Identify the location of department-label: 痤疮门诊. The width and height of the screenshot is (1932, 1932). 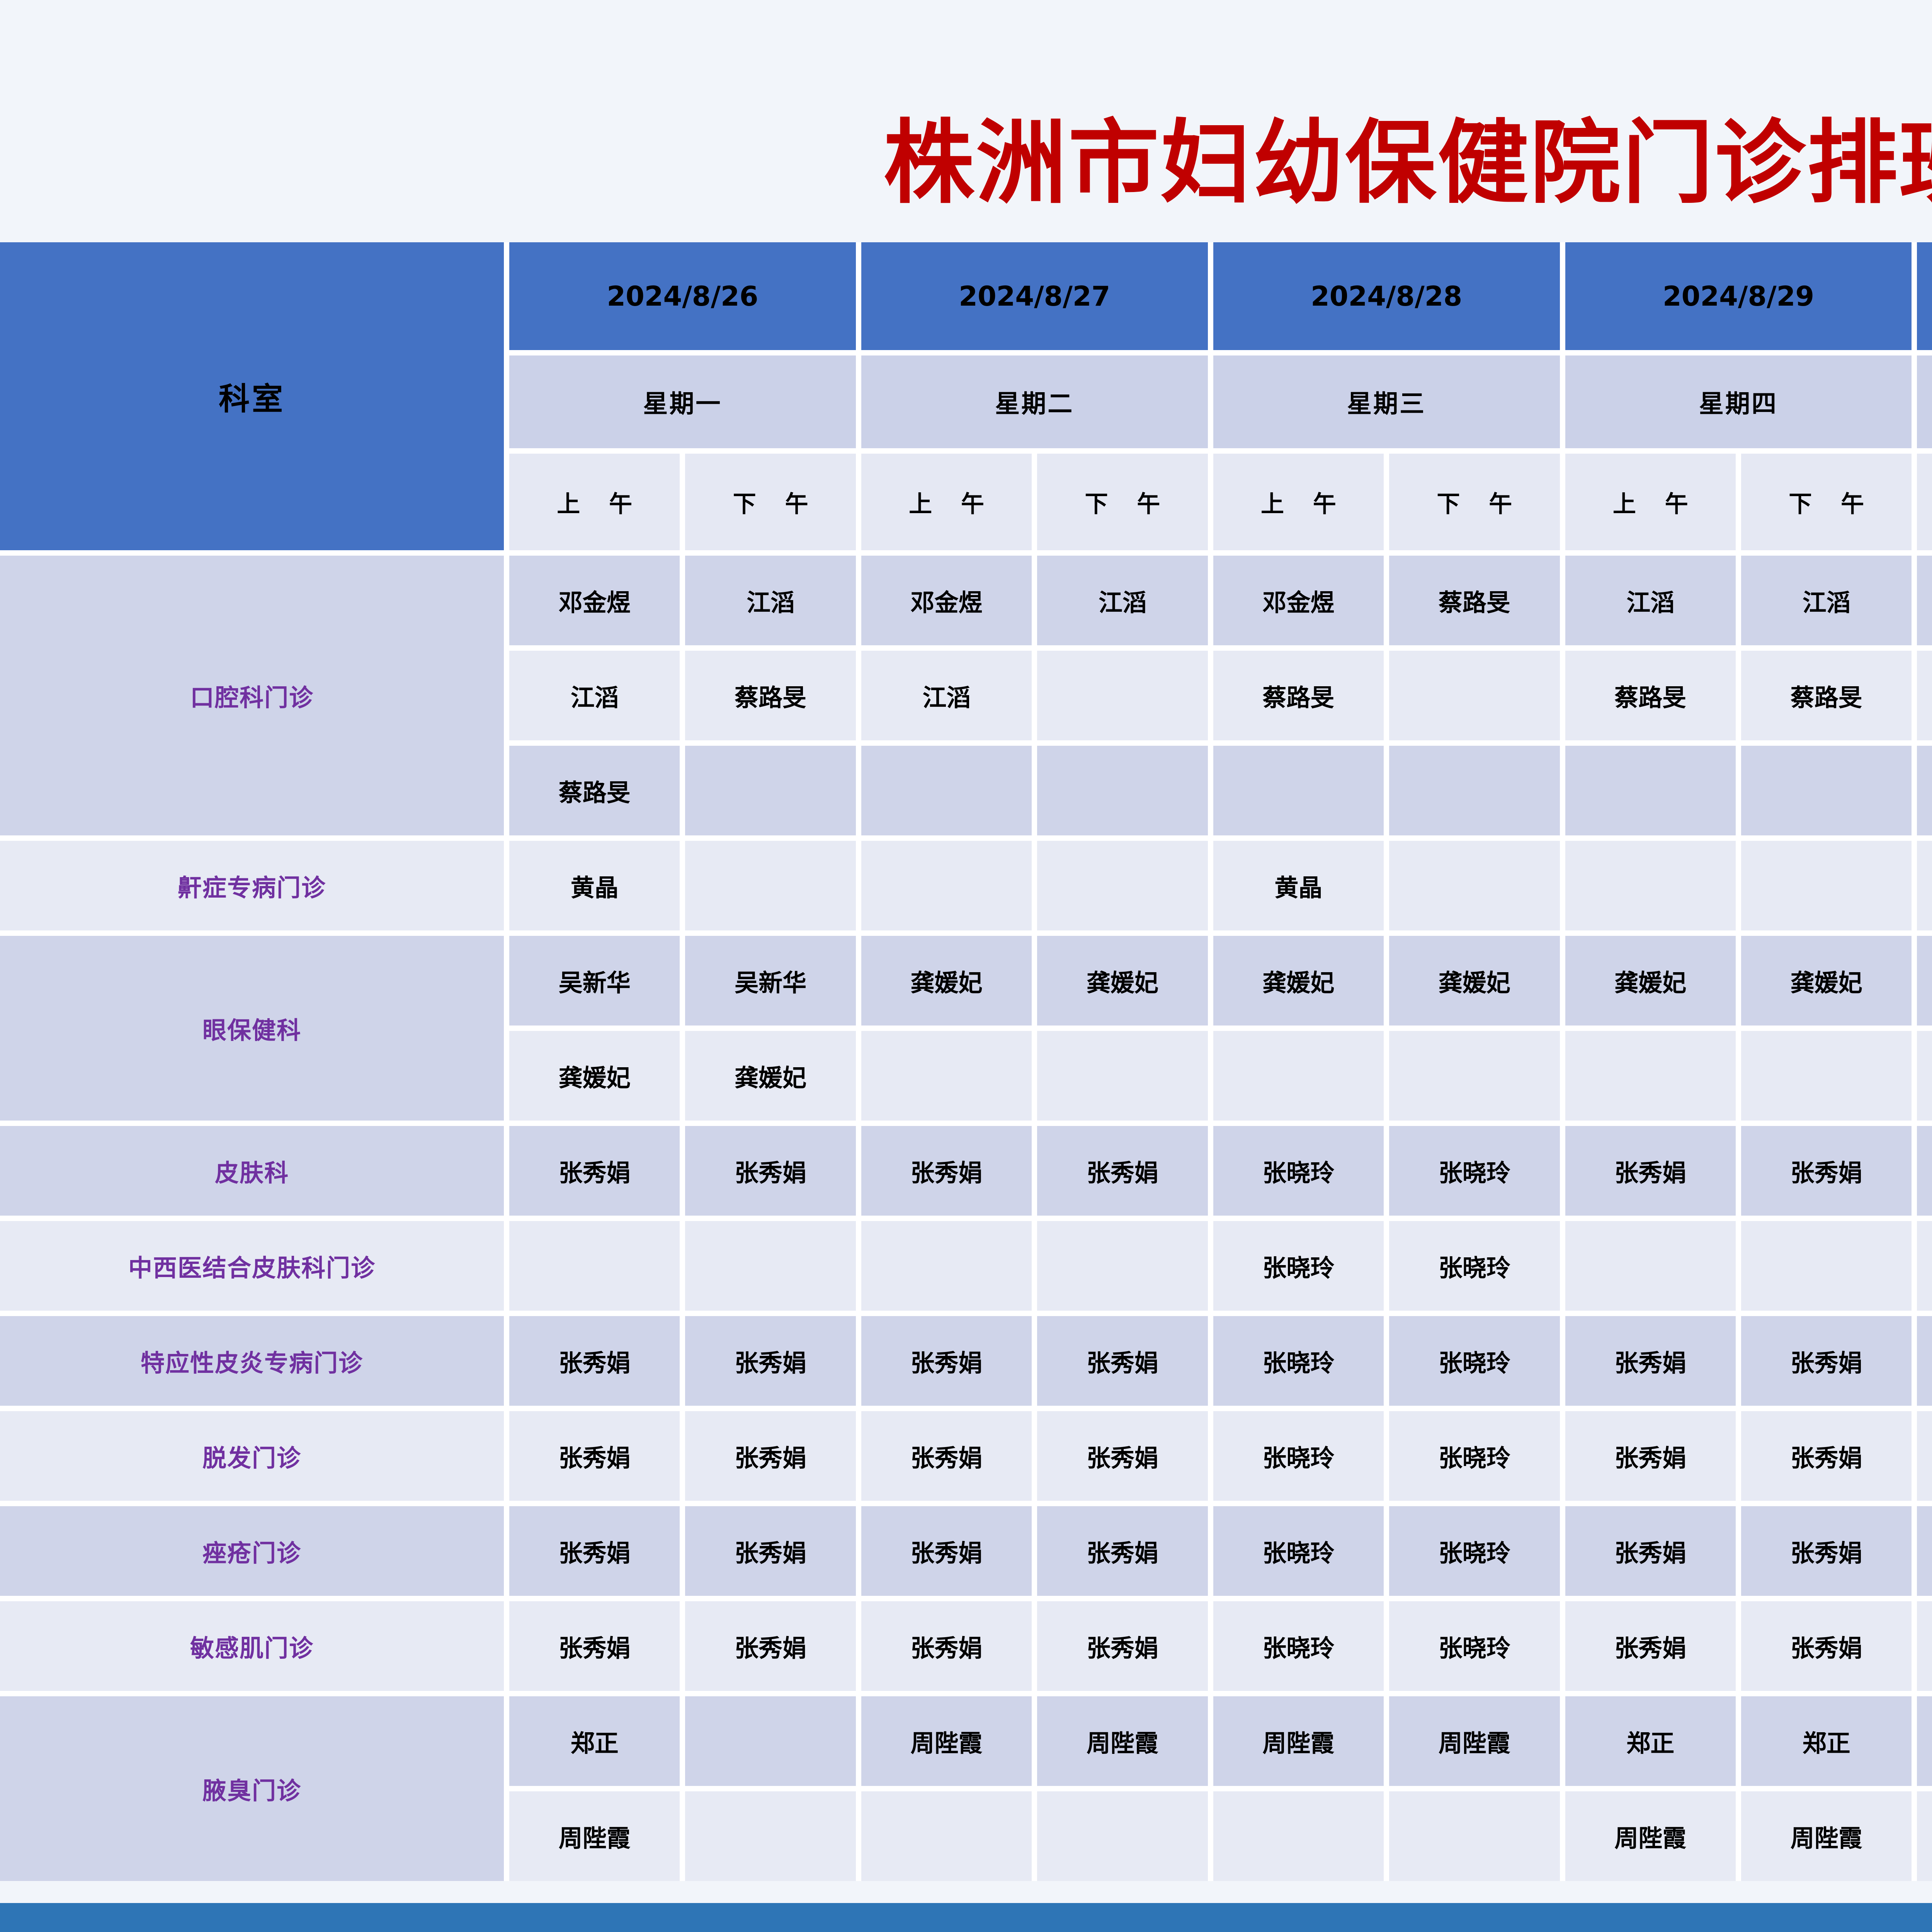
(252, 1551).